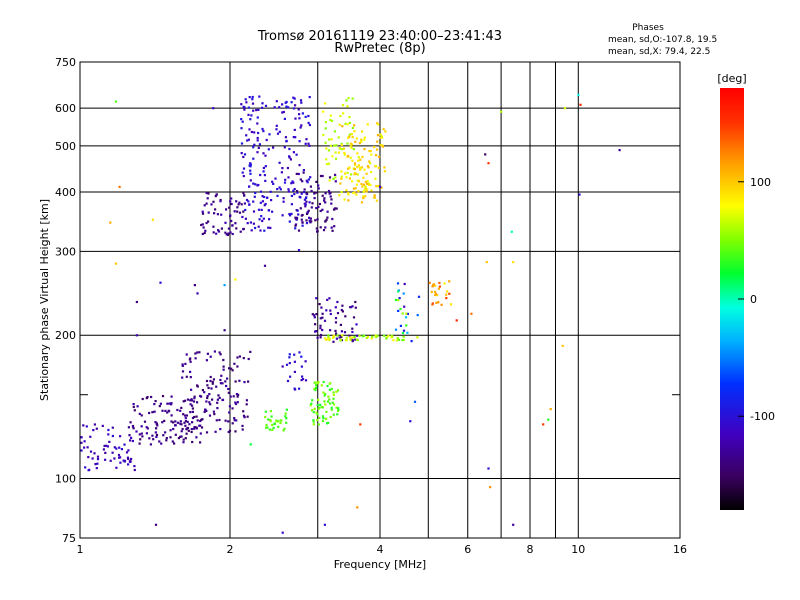  Describe the element at coordinates (648, 28) in the screenshot. I see `phases-legend-title: Phases` at that location.